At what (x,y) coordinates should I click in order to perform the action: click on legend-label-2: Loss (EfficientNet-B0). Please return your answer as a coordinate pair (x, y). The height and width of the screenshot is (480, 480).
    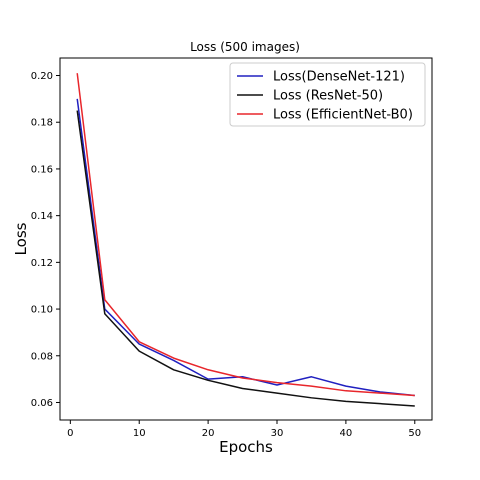
    Looking at the image, I should click on (343, 115).